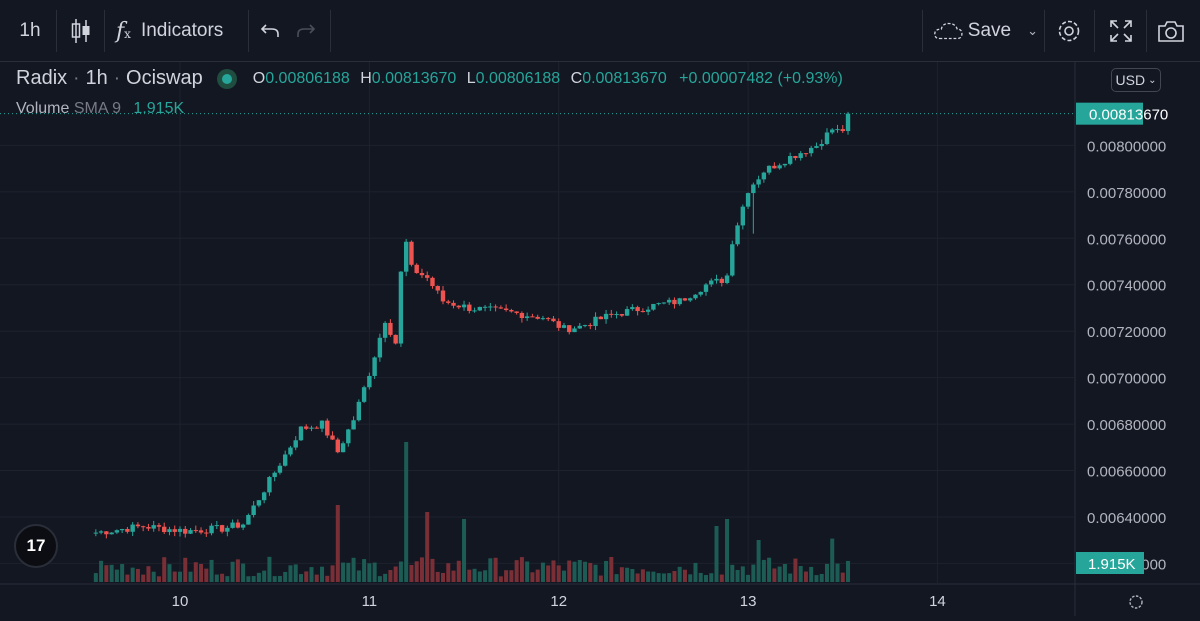  I want to click on gear-icon, so click(1136, 602).